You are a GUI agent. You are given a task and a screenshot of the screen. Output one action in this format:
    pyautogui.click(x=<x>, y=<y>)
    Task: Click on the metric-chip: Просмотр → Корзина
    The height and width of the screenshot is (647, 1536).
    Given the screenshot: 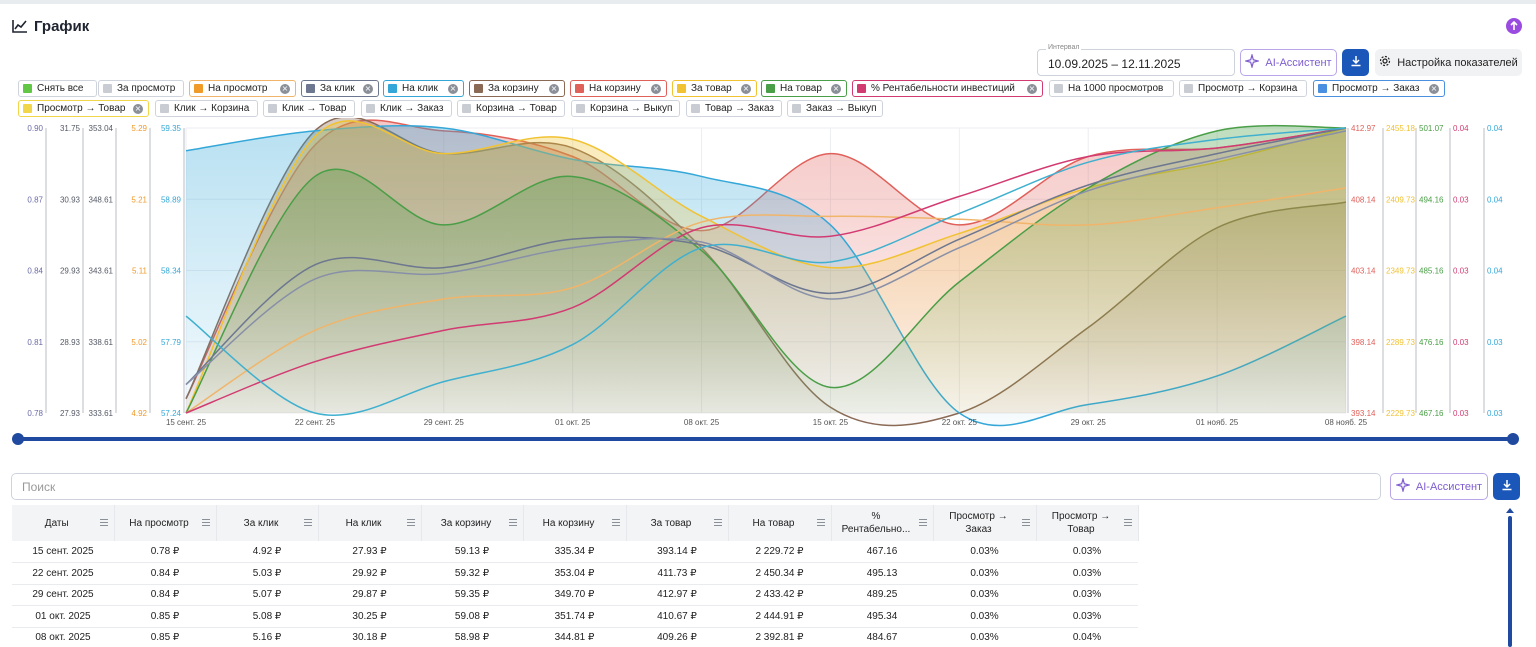 What is the action you would take?
    pyautogui.click(x=1243, y=88)
    